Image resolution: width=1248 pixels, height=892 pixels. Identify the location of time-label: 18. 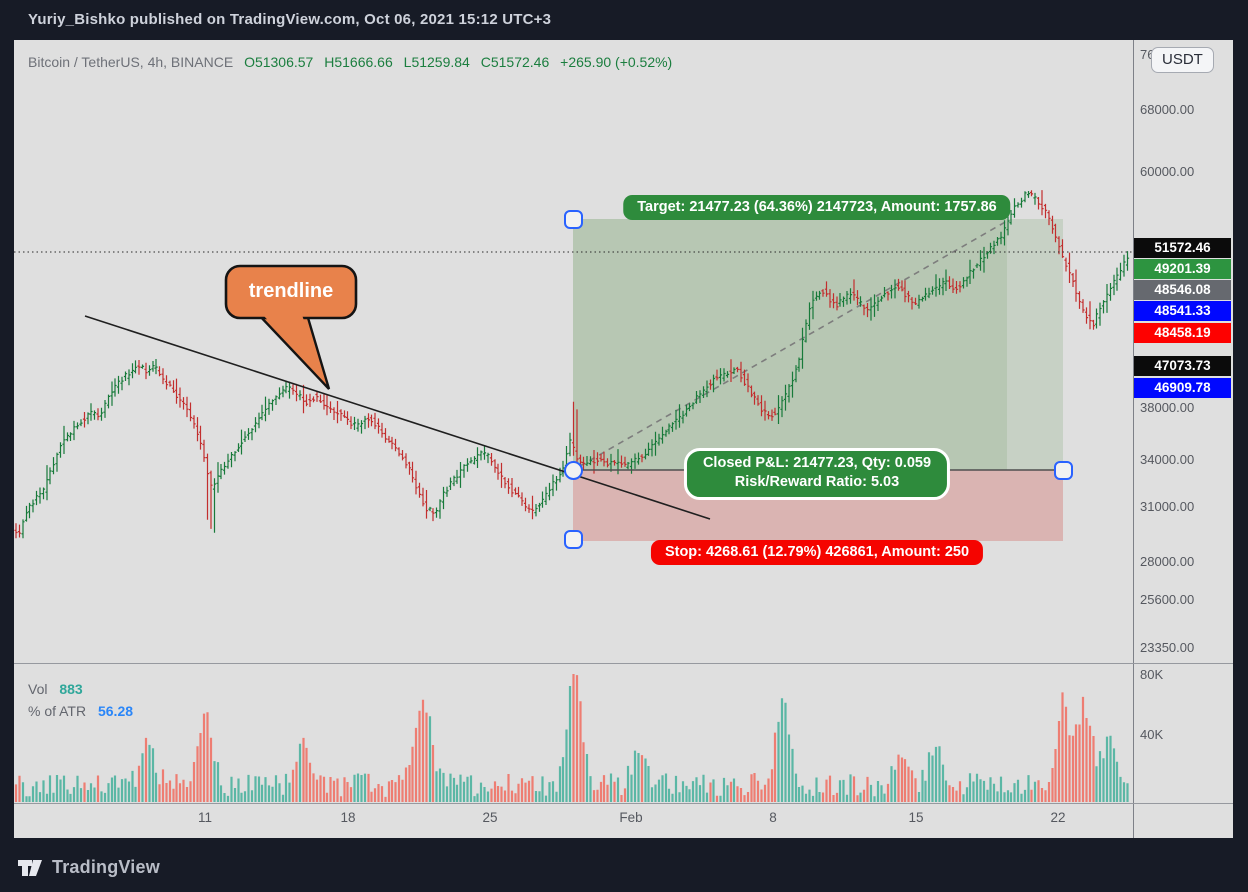
(348, 817).